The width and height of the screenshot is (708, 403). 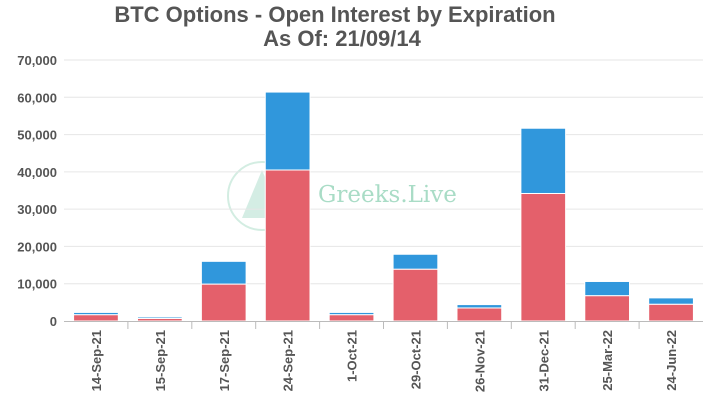 What do you see at coordinates (37, 209) in the screenshot?
I see `y-tick-label: 30,000` at bounding box center [37, 209].